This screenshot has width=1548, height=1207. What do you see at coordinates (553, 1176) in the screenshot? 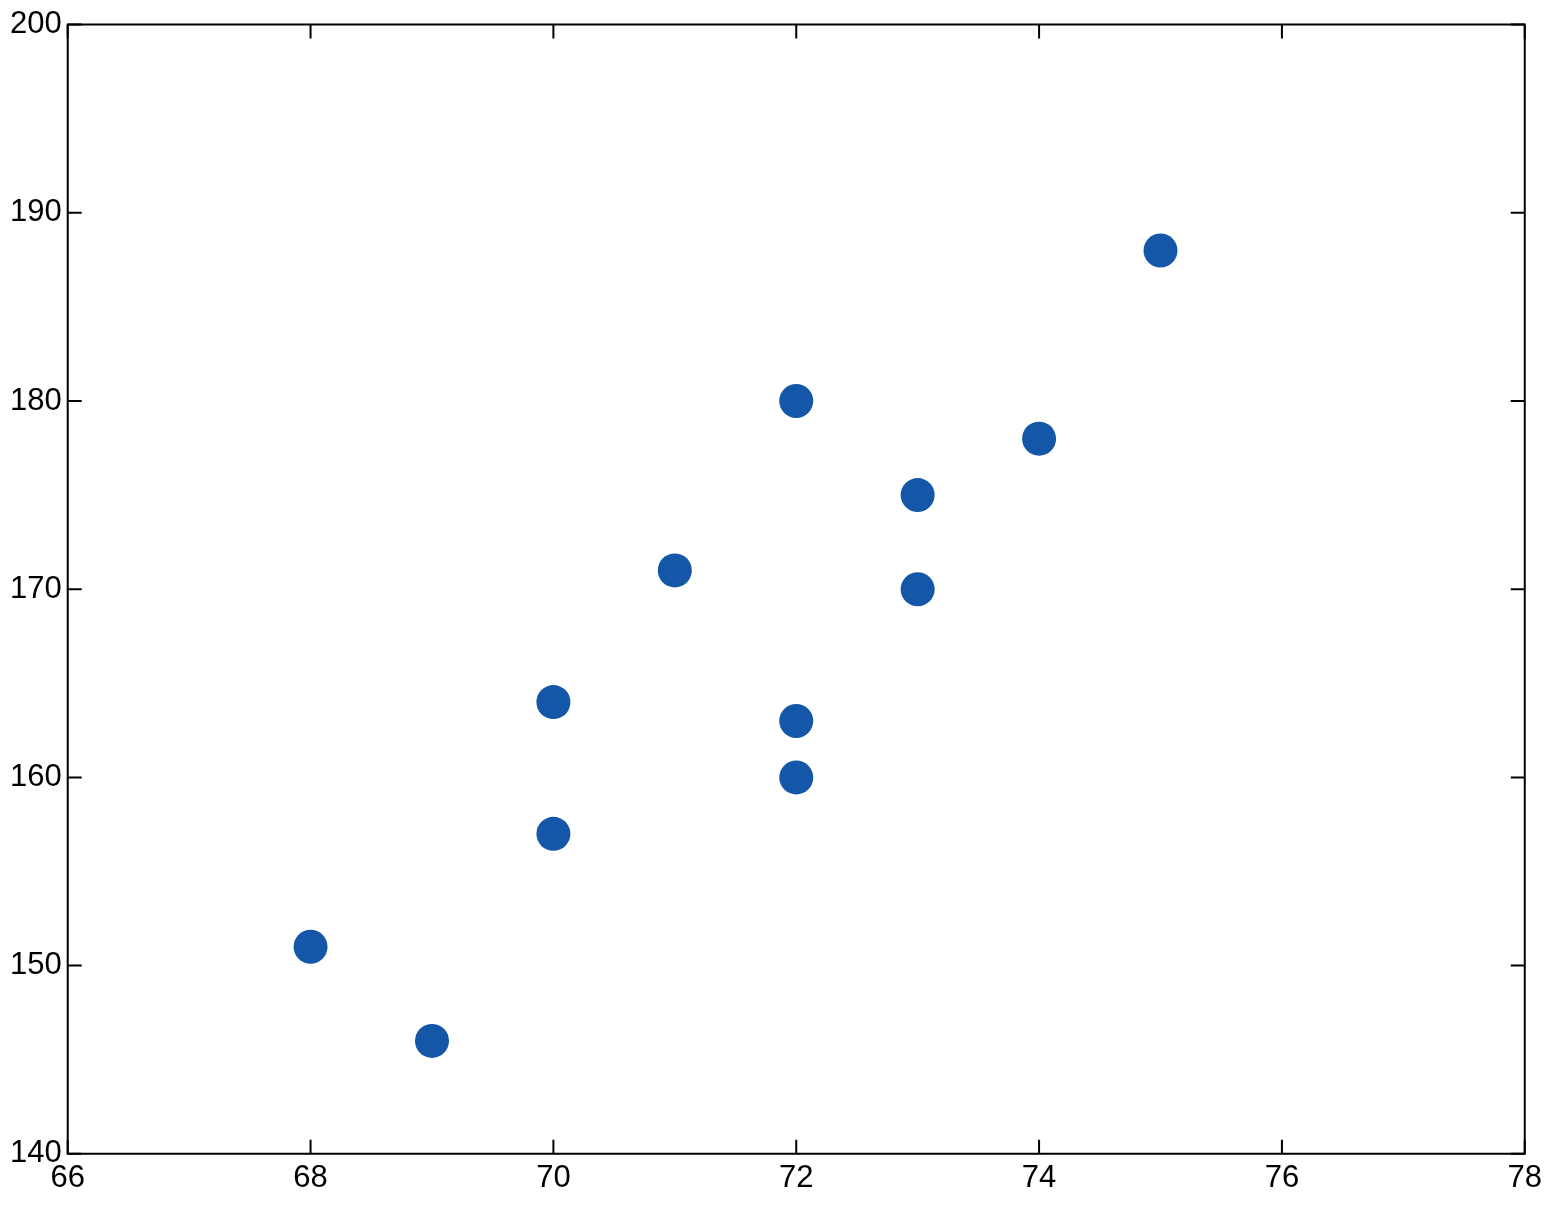
I see `x-tick-label: 70` at bounding box center [553, 1176].